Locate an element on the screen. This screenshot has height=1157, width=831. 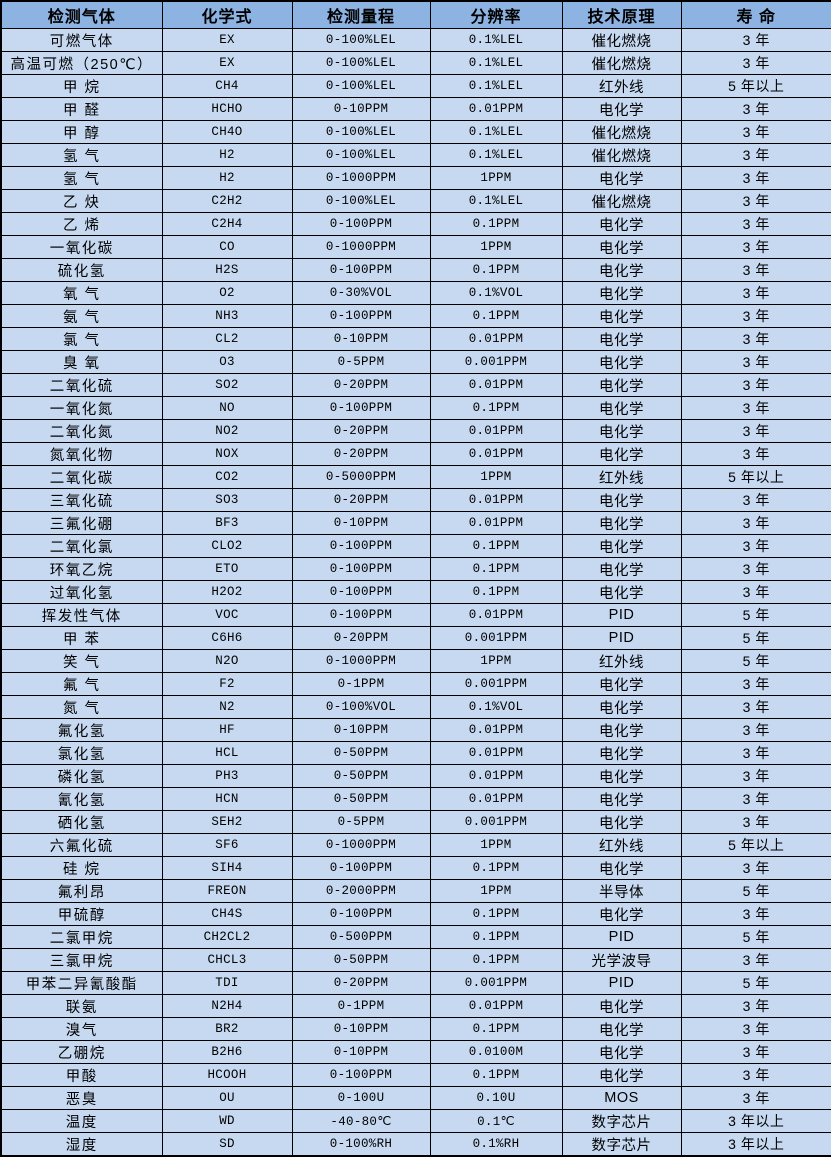
cell-name: 一氧化氮 is located at coordinates (81, 408).